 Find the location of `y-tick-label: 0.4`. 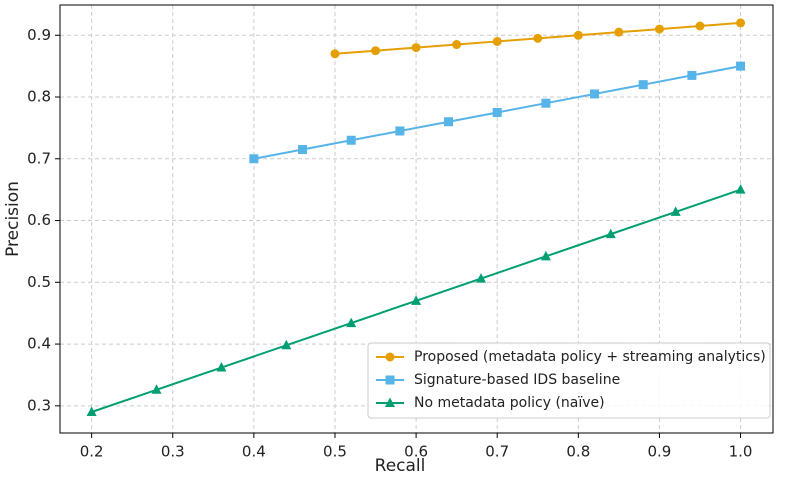

y-tick-label: 0.4 is located at coordinates (39, 344).